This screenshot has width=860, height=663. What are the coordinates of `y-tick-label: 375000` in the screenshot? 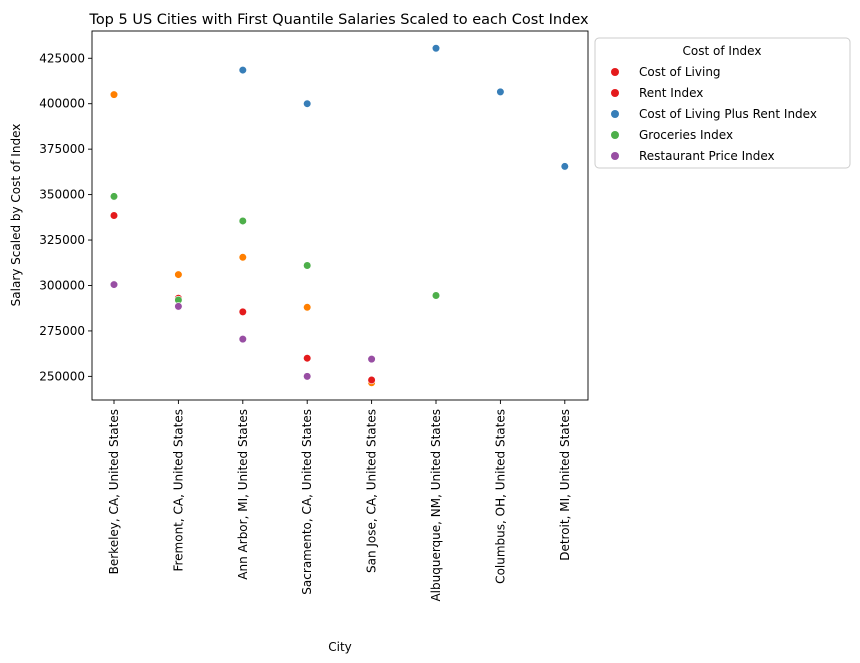 It's located at (62, 149).